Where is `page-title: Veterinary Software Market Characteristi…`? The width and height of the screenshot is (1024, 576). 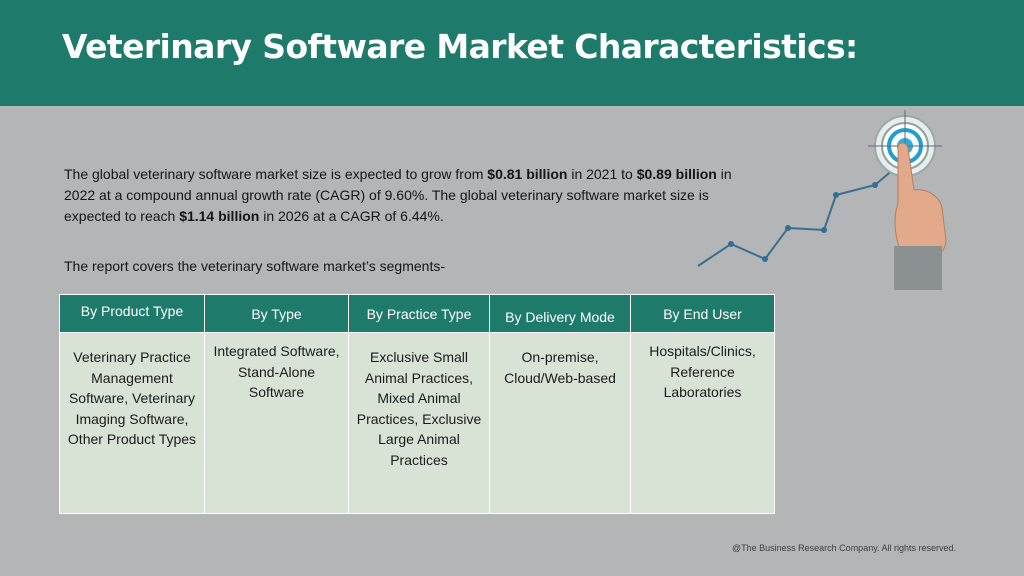 page-title: Veterinary Software Market Characteristi… is located at coordinates (460, 46).